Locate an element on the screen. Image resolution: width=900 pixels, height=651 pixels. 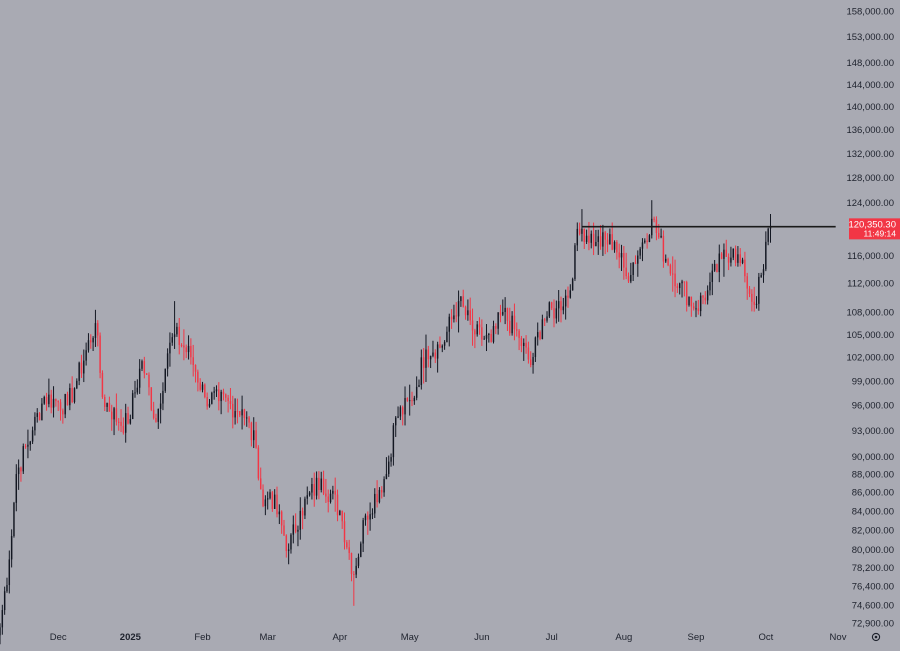
price-tick-label: 78,200.00 is located at coordinates (873, 568).